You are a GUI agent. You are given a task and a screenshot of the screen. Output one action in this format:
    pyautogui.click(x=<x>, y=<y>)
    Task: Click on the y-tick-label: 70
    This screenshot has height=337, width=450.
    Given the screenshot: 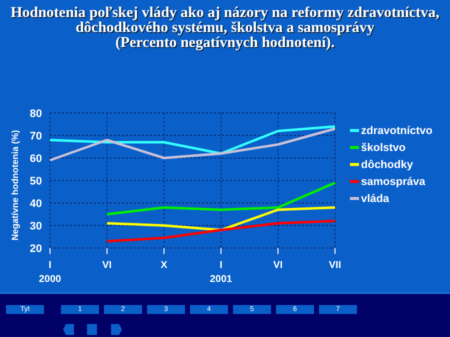 What is the action you would take?
    pyautogui.click(x=36, y=136)
    